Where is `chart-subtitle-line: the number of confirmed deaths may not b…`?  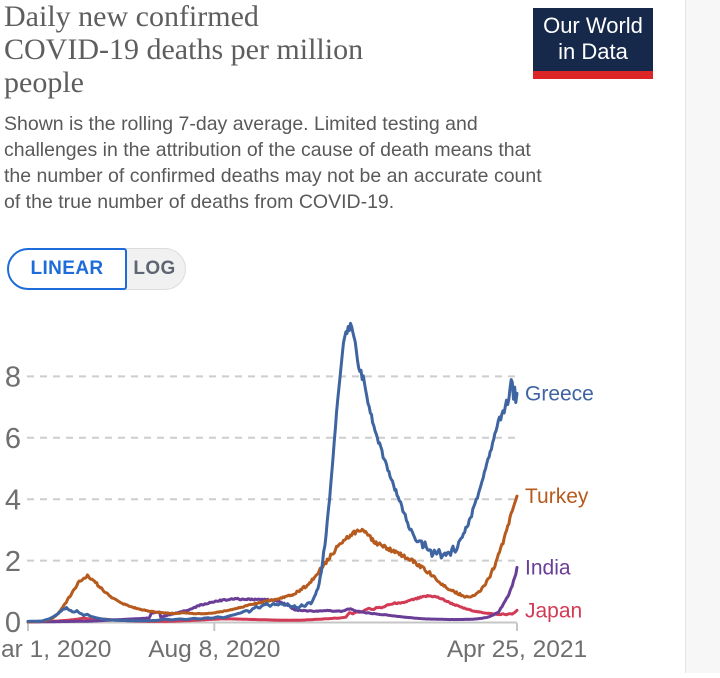 chart-subtitle-line: the number of confirmed deaths may not b… is located at coordinates (273, 176).